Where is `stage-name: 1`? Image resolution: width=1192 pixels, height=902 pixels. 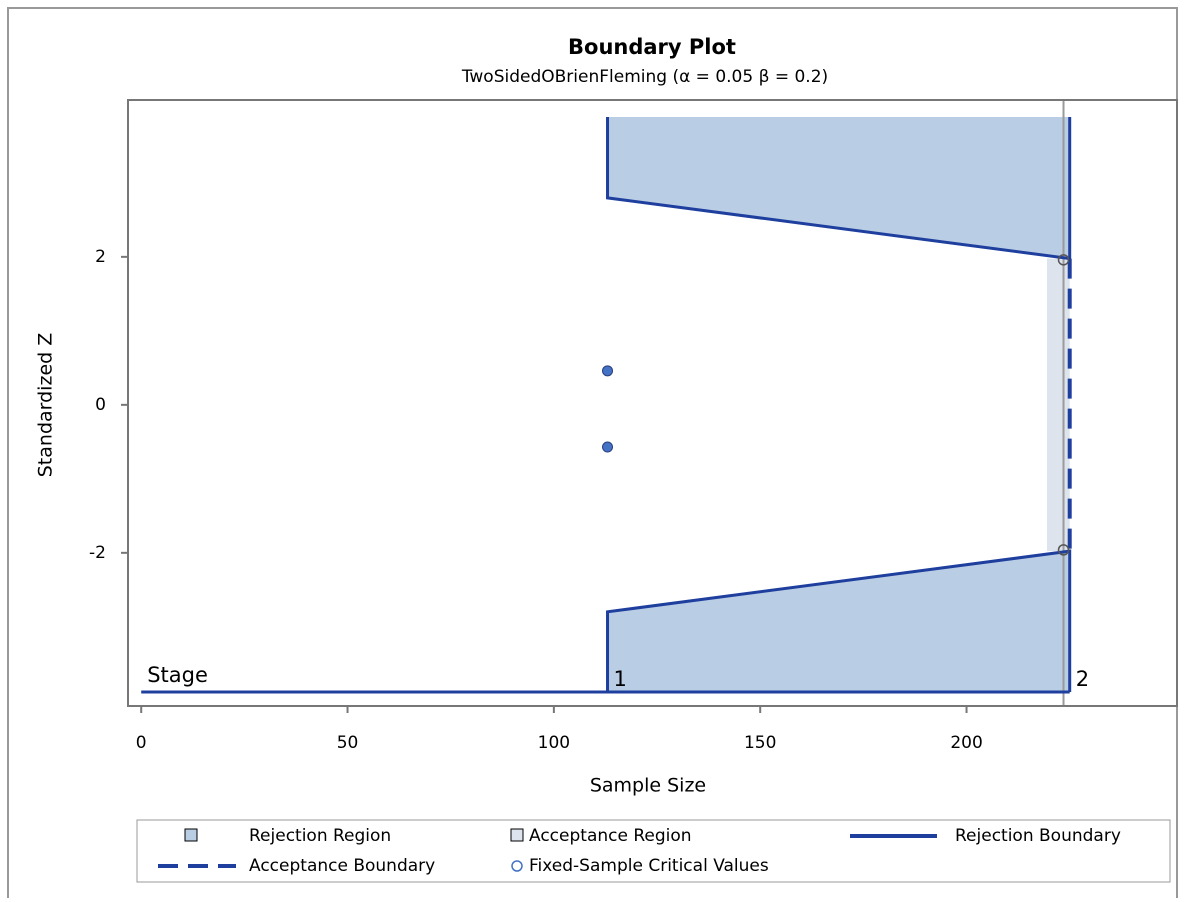
stage-name: 1 is located at coordinates (620, 679).